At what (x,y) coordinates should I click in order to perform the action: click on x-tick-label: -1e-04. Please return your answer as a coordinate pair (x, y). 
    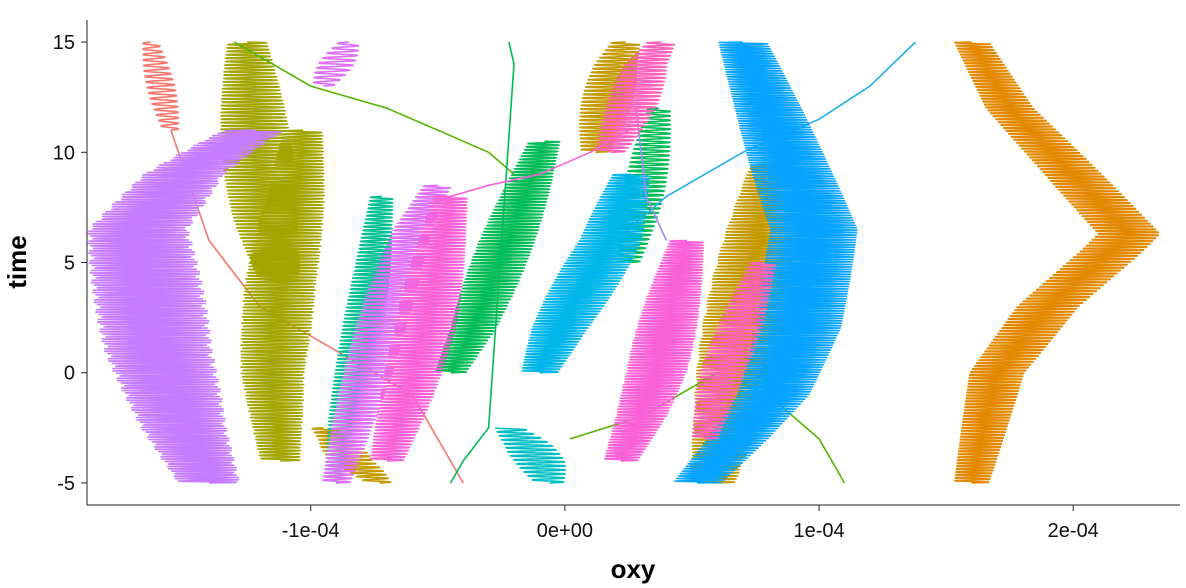
    Looking at the image, I should click on (311, 531).